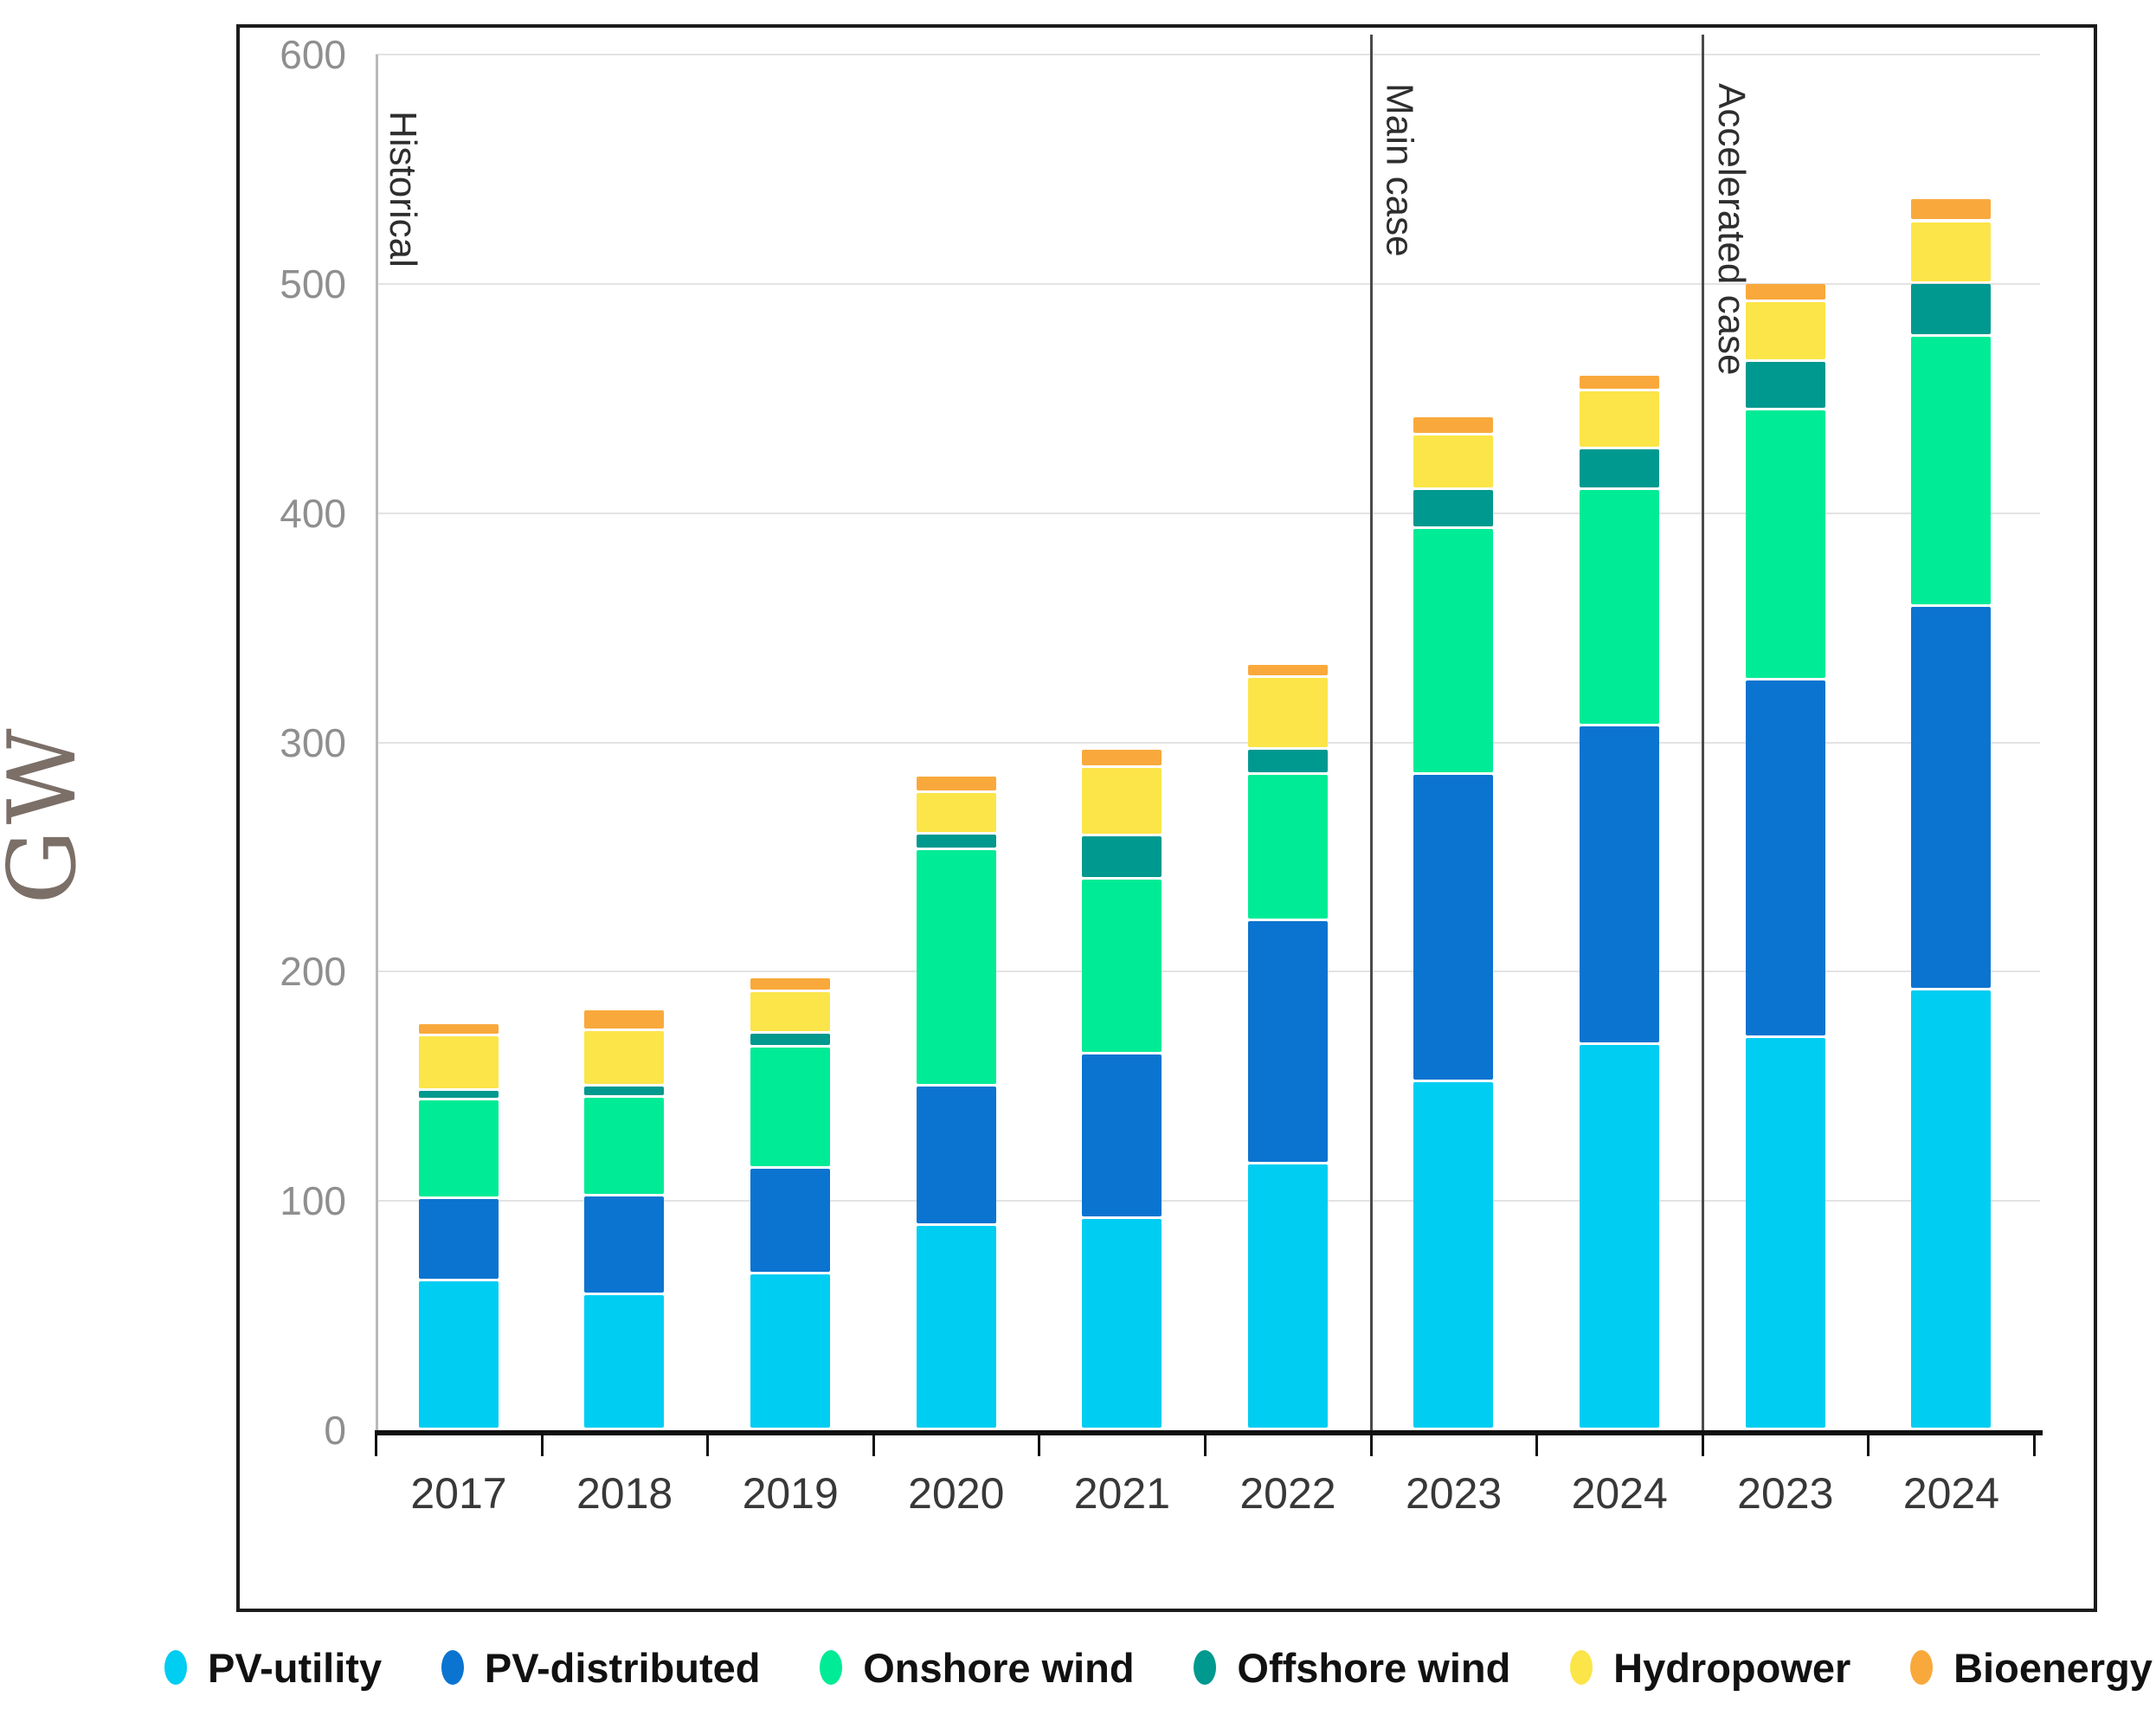  I want to click on bar-segment-2022-hydropower, so click(1287, 712).